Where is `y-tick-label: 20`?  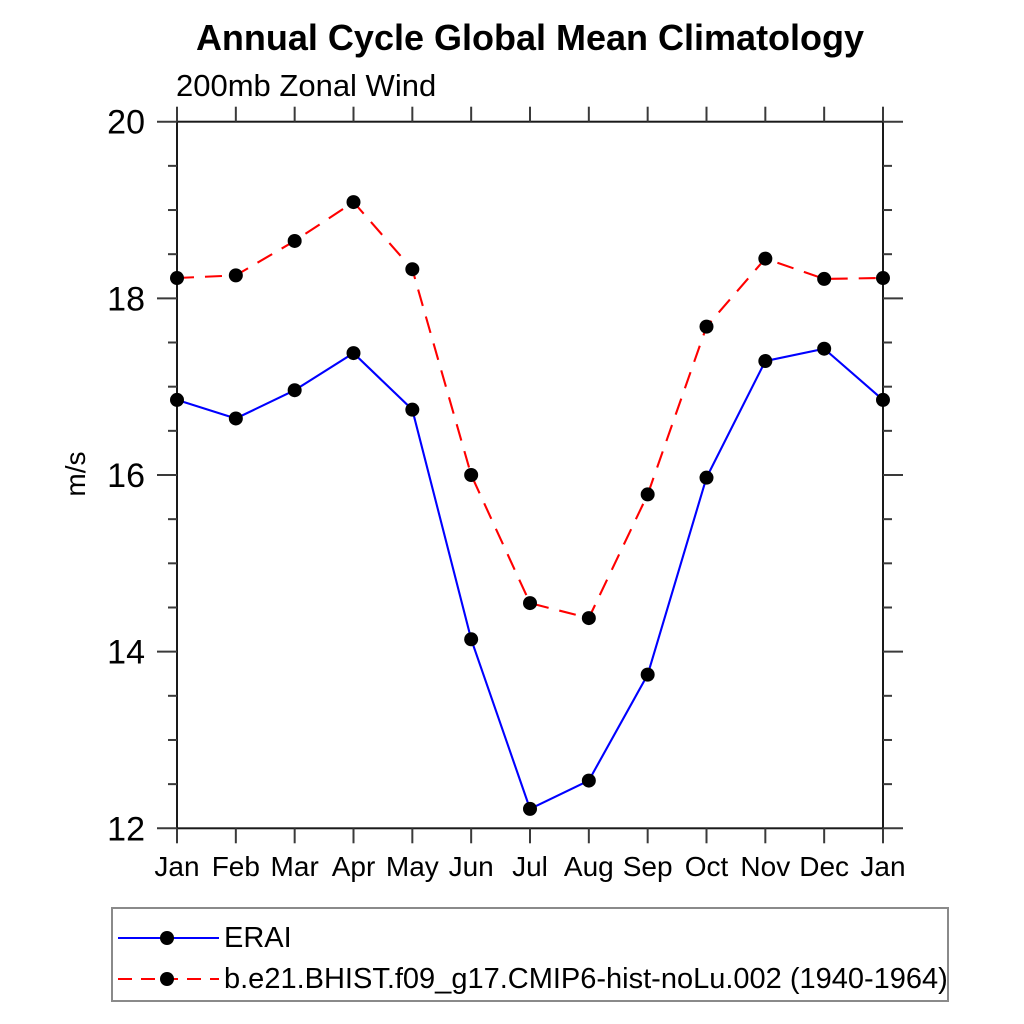
y-tick-label: 20 is located at coordinates (126, 123).